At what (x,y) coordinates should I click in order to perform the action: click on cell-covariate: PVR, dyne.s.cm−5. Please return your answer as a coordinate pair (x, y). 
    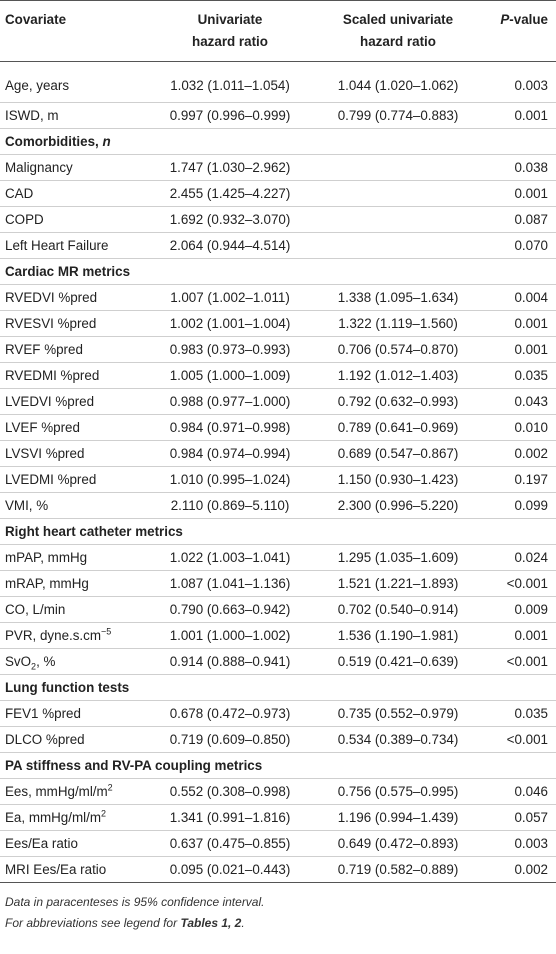
    Looking at the image, I should click on (74, 635).